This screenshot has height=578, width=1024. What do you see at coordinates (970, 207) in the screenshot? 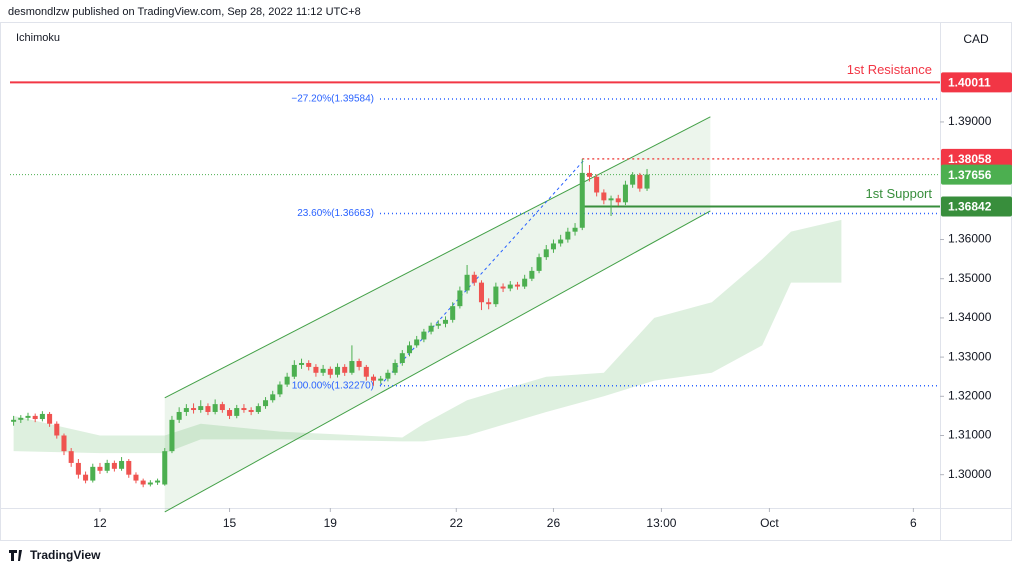
I see `level-tag: 1.36842` at bounding box center [970, 207].